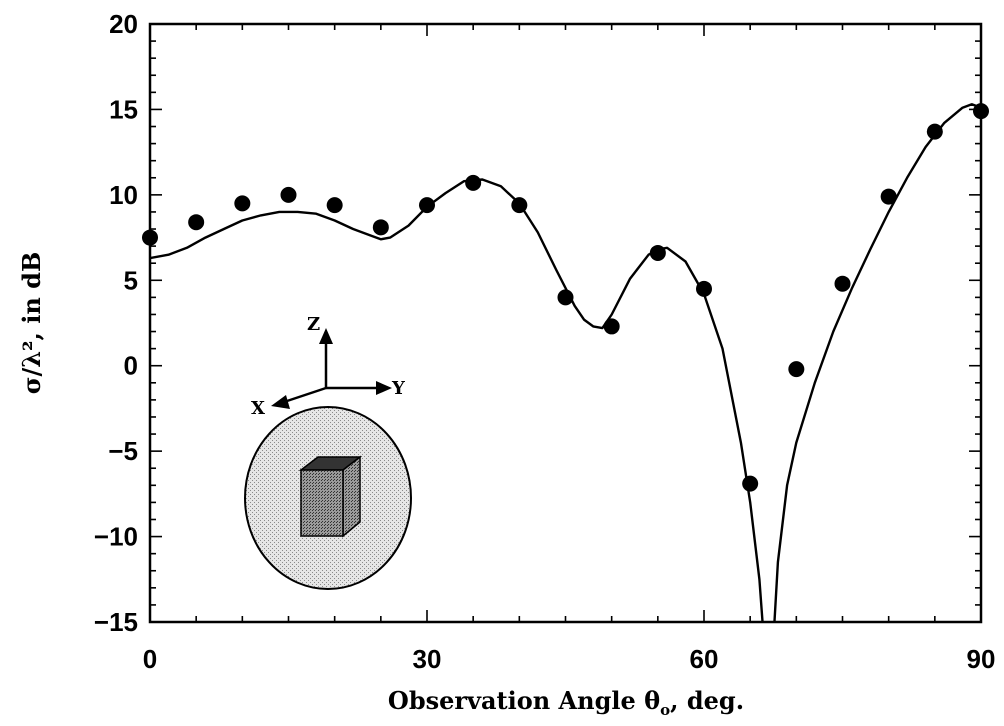  I want to click on cube-front-face, so click(322, 503).